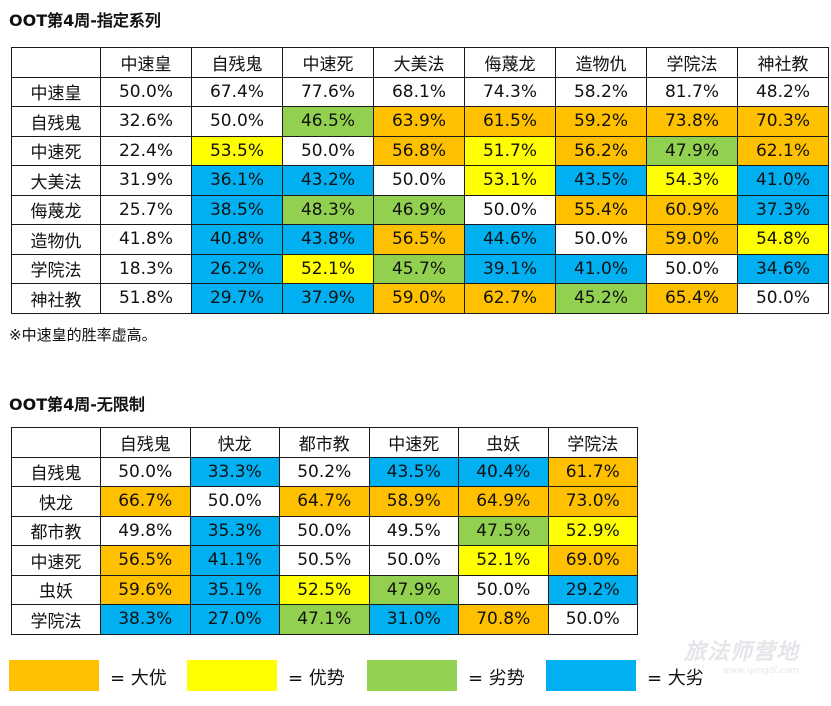 This screenshot has width=831, height=706. What do you see at coordinates (324, 442) in the screenshot?
I see `header-row: 自残鬼 快龙 都市教 中速死 虫妖 学院法` at bounding box center [324, 442].